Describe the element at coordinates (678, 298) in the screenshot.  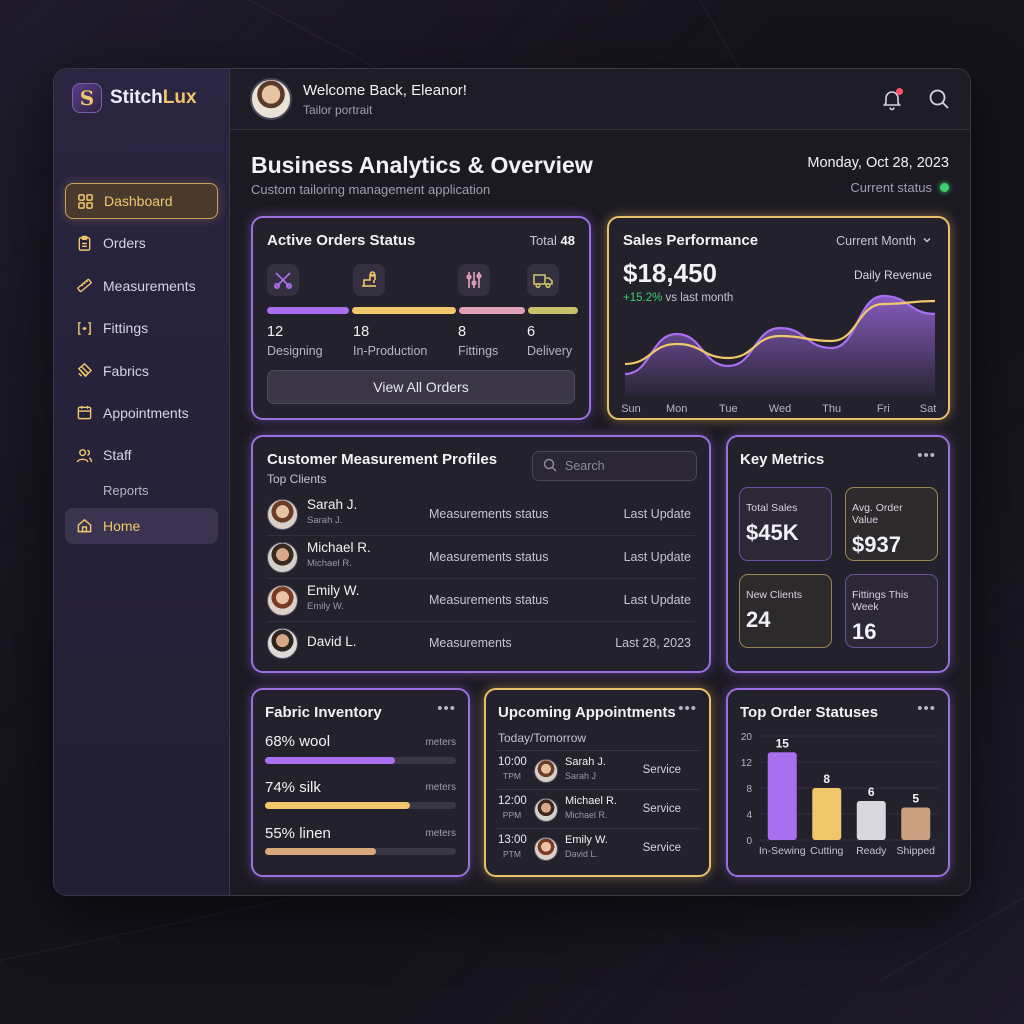
I see `sales-change: +15.2% vs last month` at that location.